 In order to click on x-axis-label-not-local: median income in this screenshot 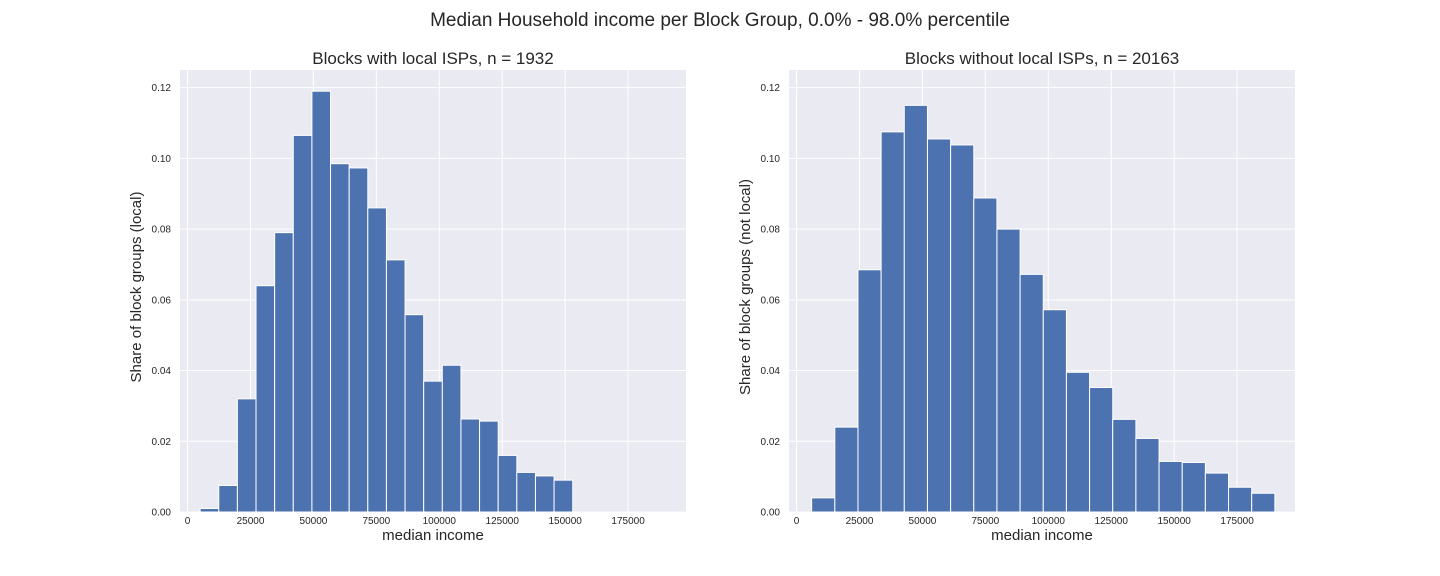, I will do `click(1042, 535)`.